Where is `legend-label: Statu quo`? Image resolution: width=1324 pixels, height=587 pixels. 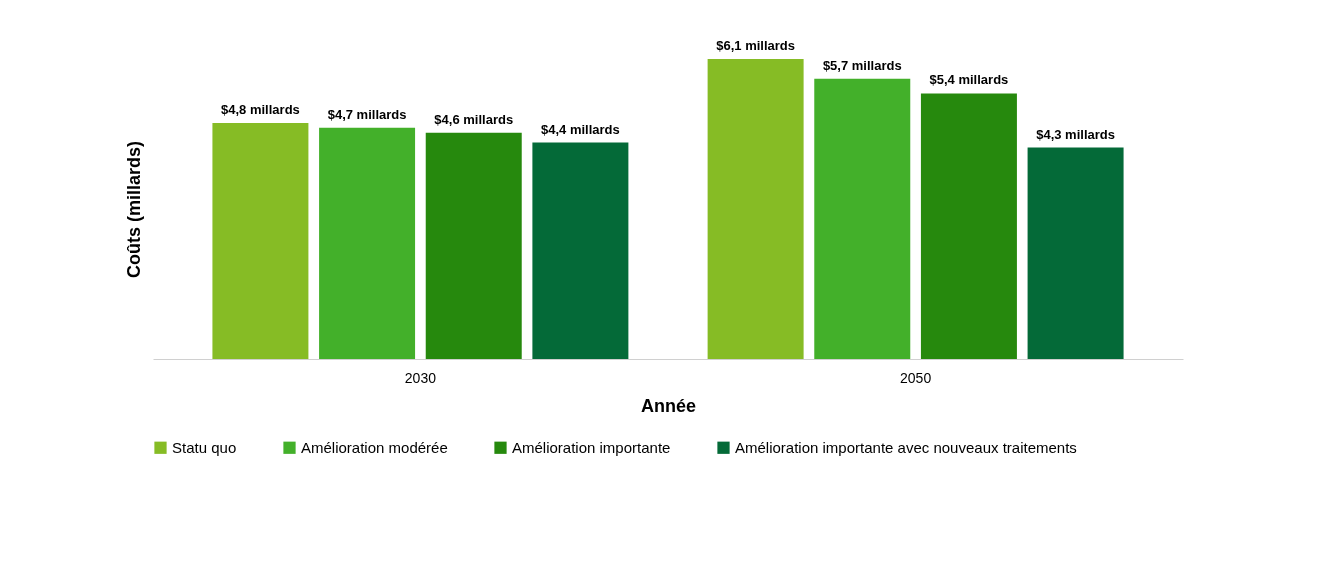 legend-label: Statu quo is located at coordinates (204, 447).